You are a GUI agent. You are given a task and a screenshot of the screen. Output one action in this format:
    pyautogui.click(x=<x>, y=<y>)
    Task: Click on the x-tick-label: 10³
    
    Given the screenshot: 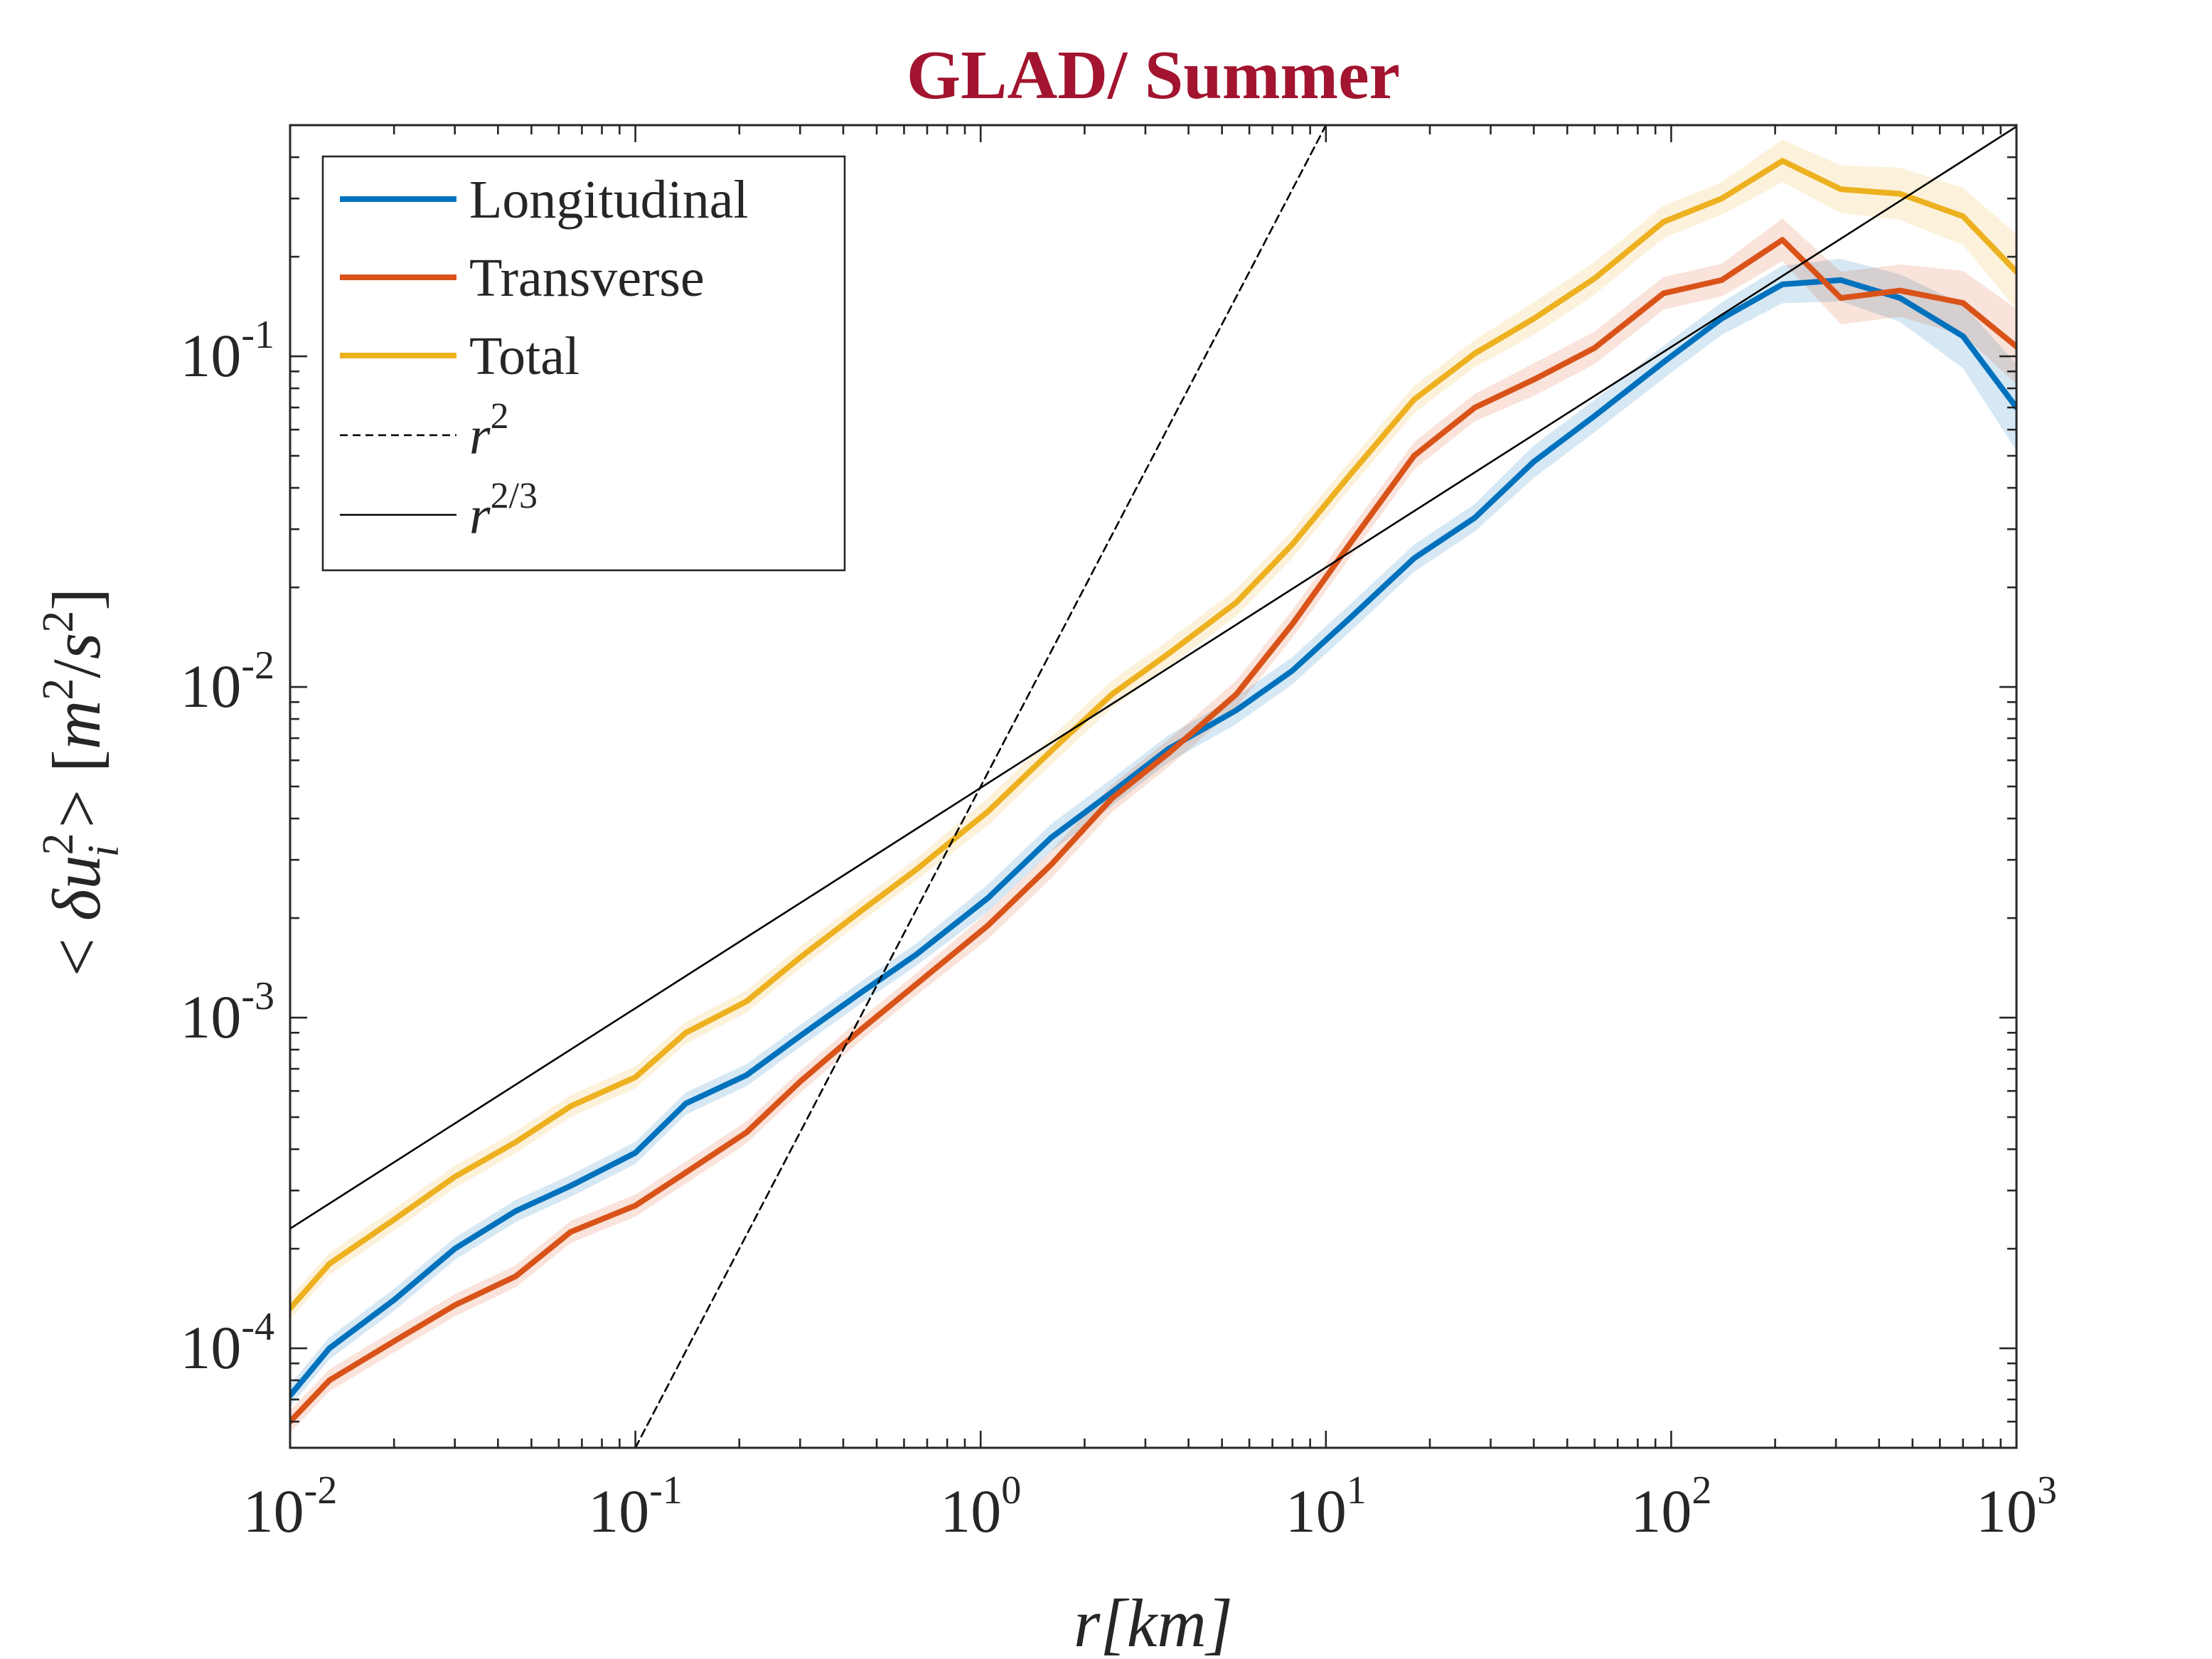 What is the action you would take?
    pyautogui.click(x=2016, y=1506)
    